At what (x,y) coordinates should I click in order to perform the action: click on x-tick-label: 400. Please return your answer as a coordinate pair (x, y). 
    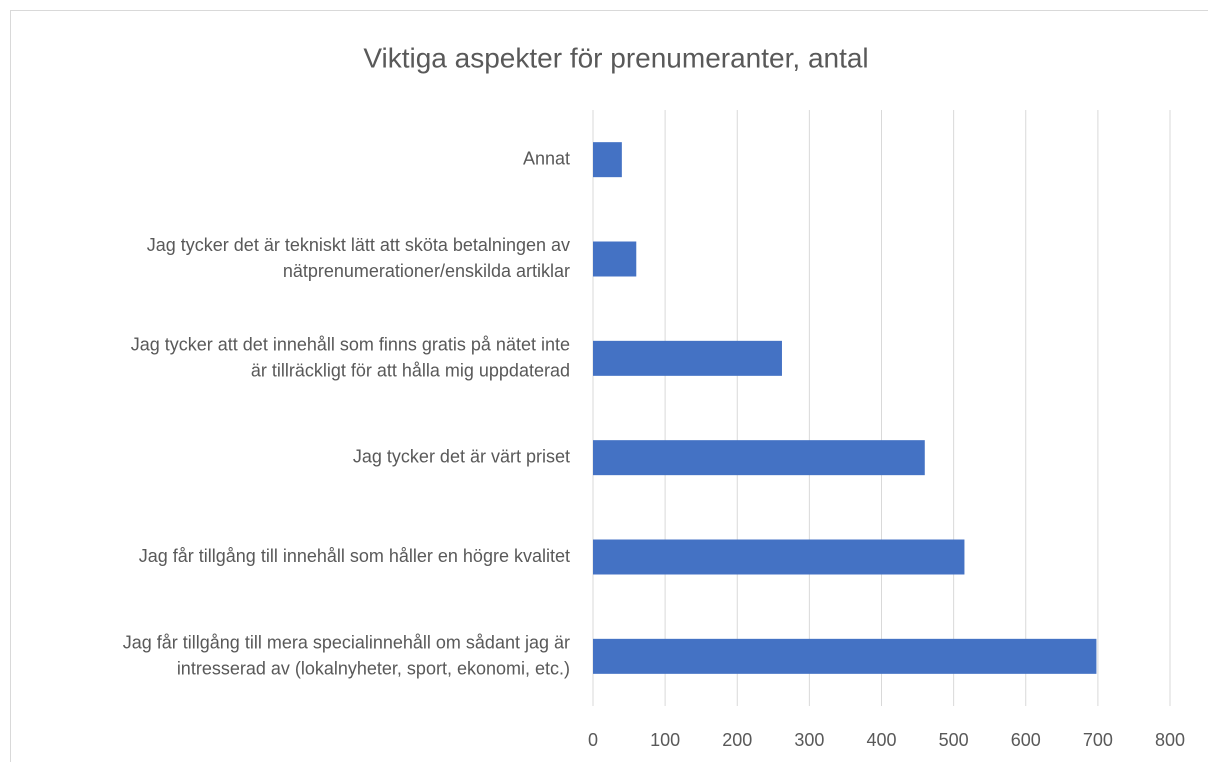
    Looking at the image, I should click on (881, 740).